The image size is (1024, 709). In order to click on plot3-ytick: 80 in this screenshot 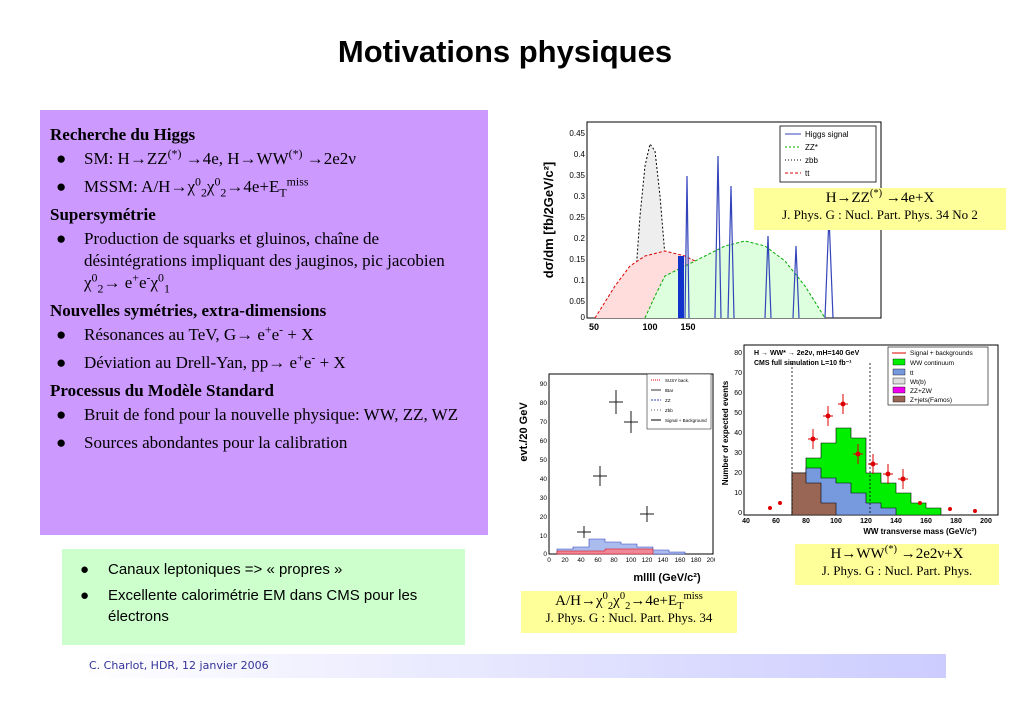, I will do `click(544, 403)`.